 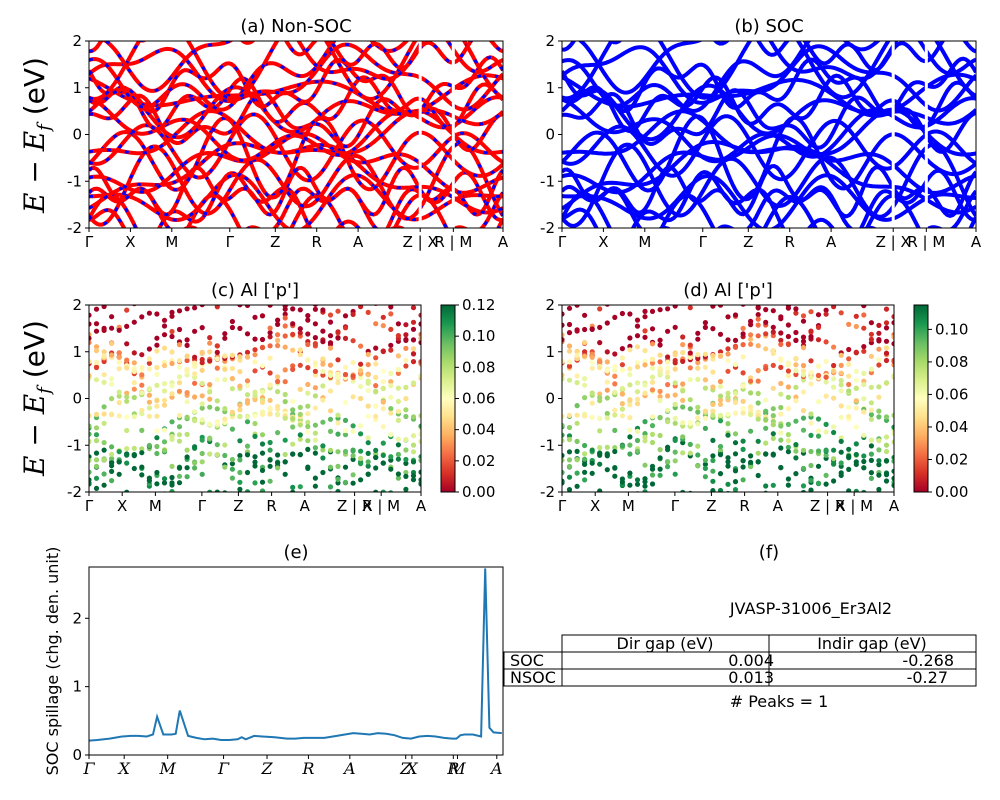 What do you see at coordinates (77, 135) in the screenshot?
I see `ytick-label: 0` at bounding box center [77, 135].